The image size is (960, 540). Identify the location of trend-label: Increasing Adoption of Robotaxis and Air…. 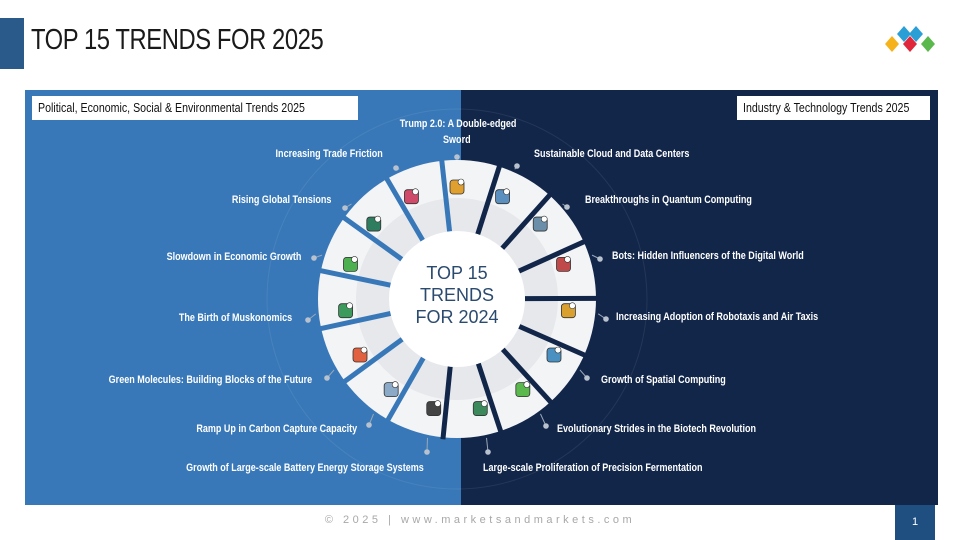
(717, 317).